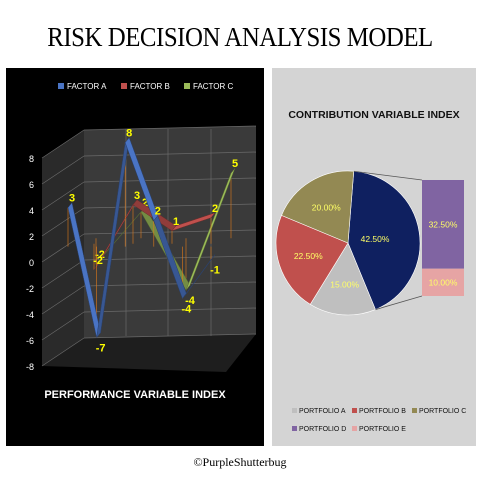  What do you see at coordinates (101, 349) in the screenshot?
I see `data-label: -7` at bounding box center [101, 349].